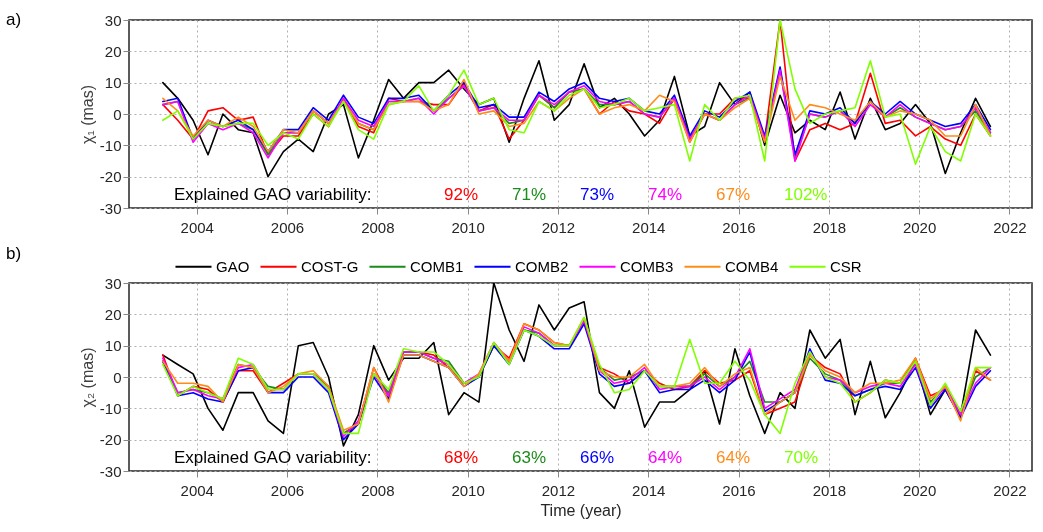 The height and width of the screenshot is (532, 1043). What do you see at coordinates (647, 266) in the screenshot?
I see `legend-label: COMB3` at bounding box center [647, 266].